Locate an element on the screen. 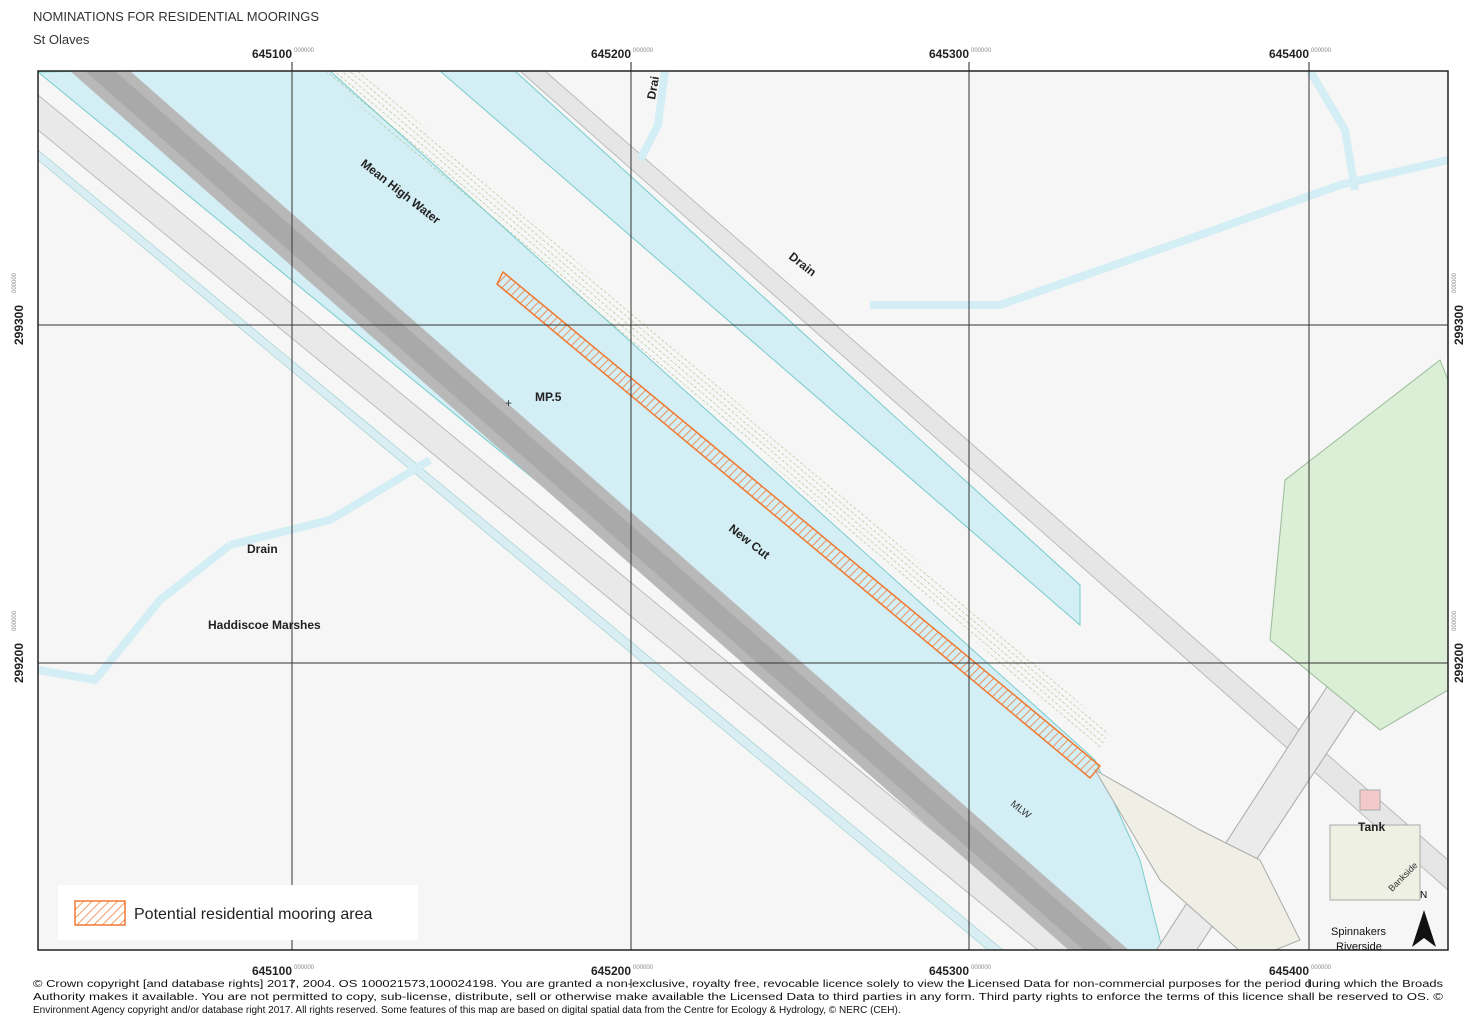  north-label: N is located at coordinates (1423, 895).